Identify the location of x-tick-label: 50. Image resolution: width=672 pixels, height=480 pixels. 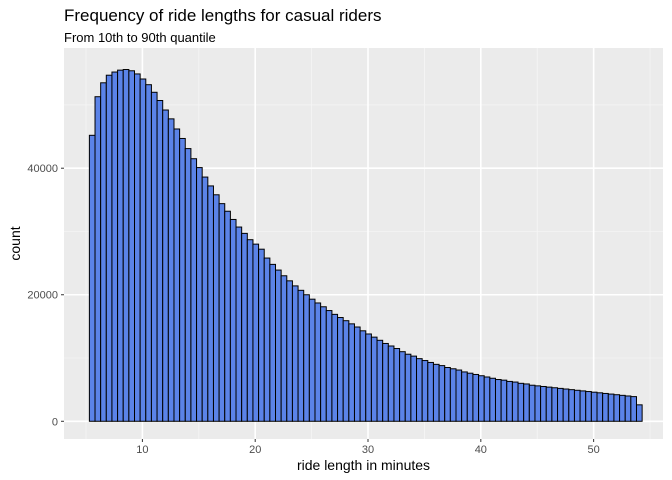
(593, 450).